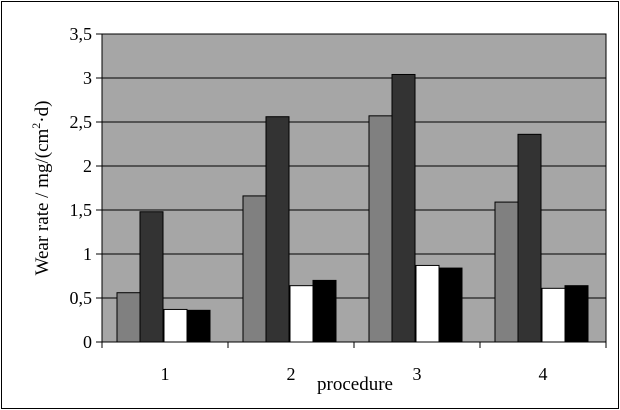 Image resolution: width=620 pixels, height=410 pixels. I want to click on x-tick-labels: 1 2 3 4, so click(354, 374).